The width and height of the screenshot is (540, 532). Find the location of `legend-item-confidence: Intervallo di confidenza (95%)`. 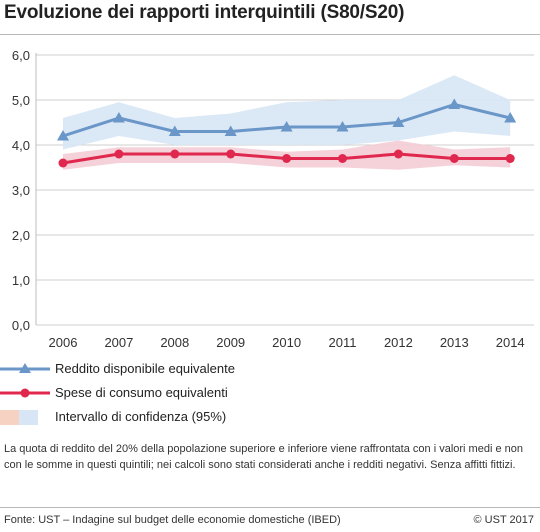

legend-item-confidence: Intervallo di confidenza (95%) is located at coordinates (200, 417).